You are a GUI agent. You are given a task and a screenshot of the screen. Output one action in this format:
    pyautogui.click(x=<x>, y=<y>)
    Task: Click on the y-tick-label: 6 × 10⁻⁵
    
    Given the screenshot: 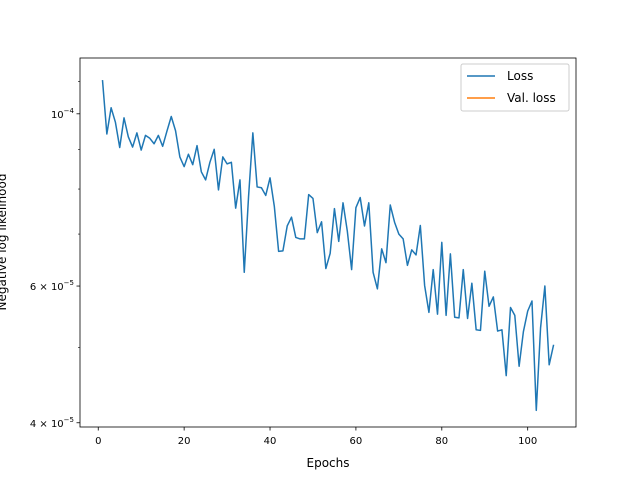 What is the action you would take?
    pyautogui.click(x=52, y=286)
    